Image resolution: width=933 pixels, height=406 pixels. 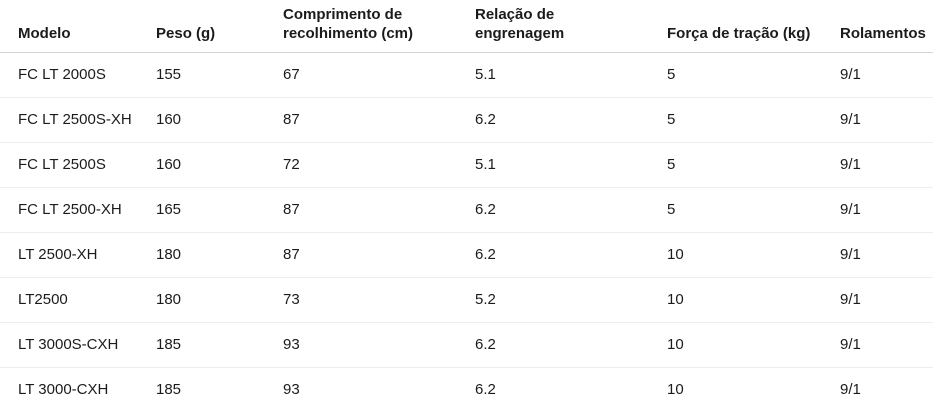 I want to click on column-header-label: Peso (g), so click(x=186, y=33).